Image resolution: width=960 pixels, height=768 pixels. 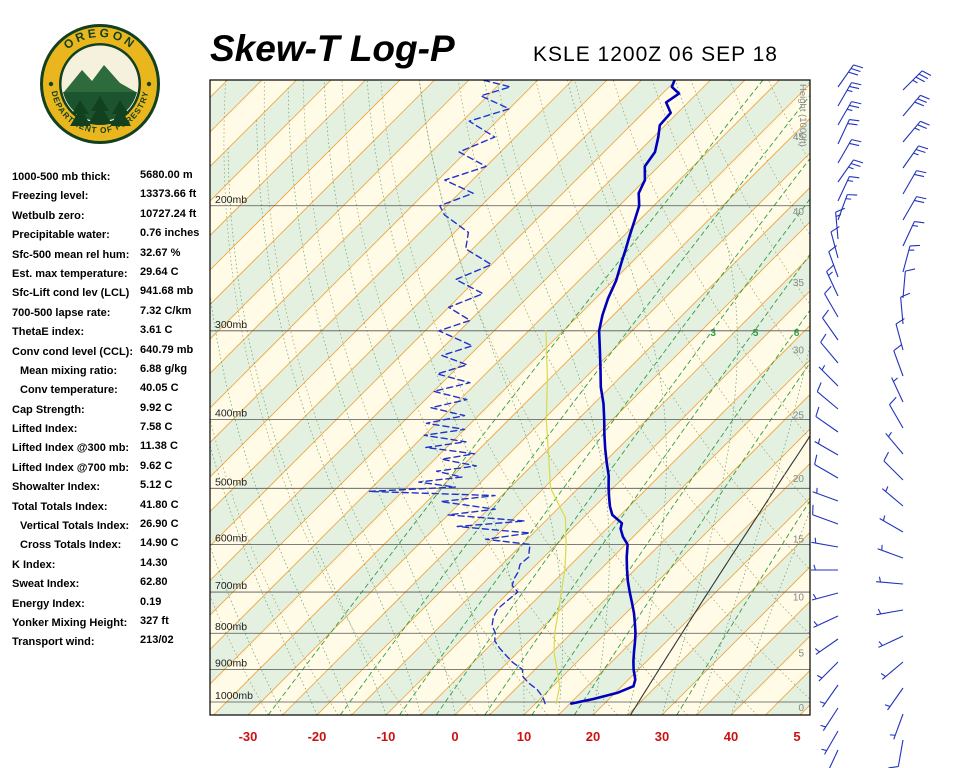 I want to click on index-value: 40.05 C, so click(x=159, y=388).